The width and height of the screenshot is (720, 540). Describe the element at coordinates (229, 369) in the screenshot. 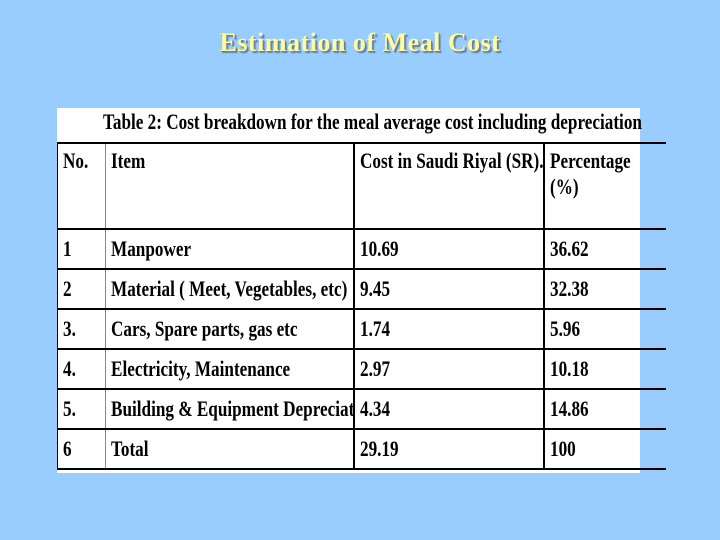

I see `cell-item: Electricity, Maintenance` at that location.